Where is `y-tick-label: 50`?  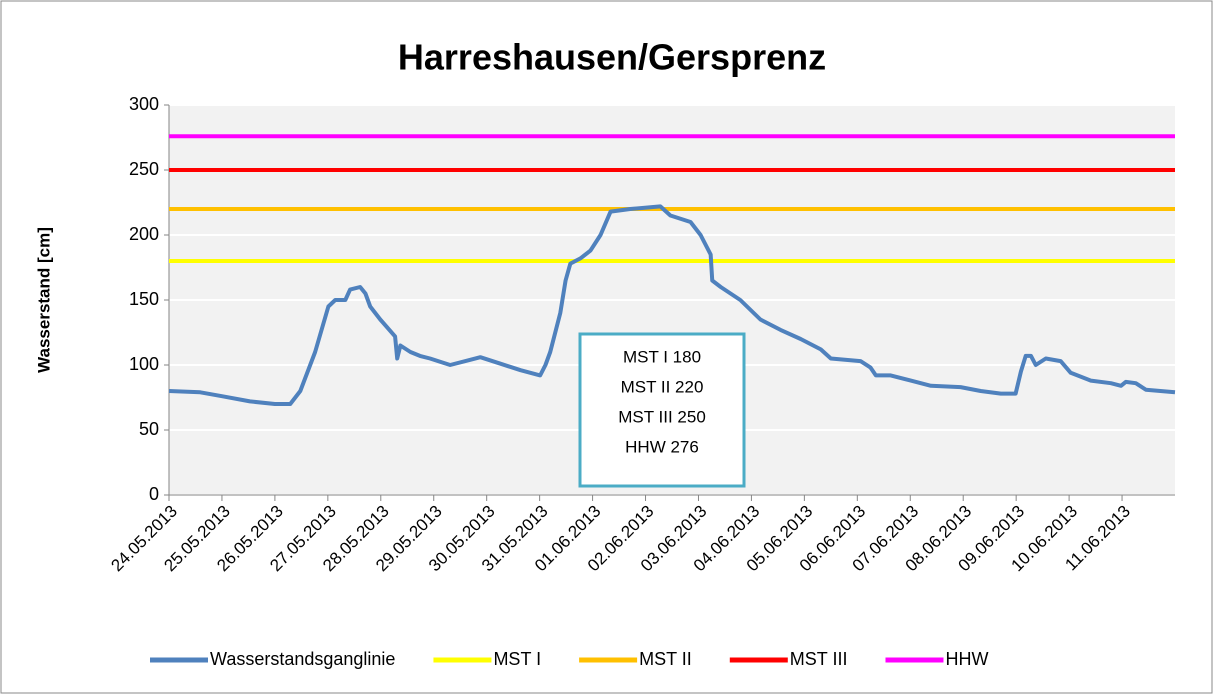 y-tick-label: 50 is located at coordinates (149, 429).